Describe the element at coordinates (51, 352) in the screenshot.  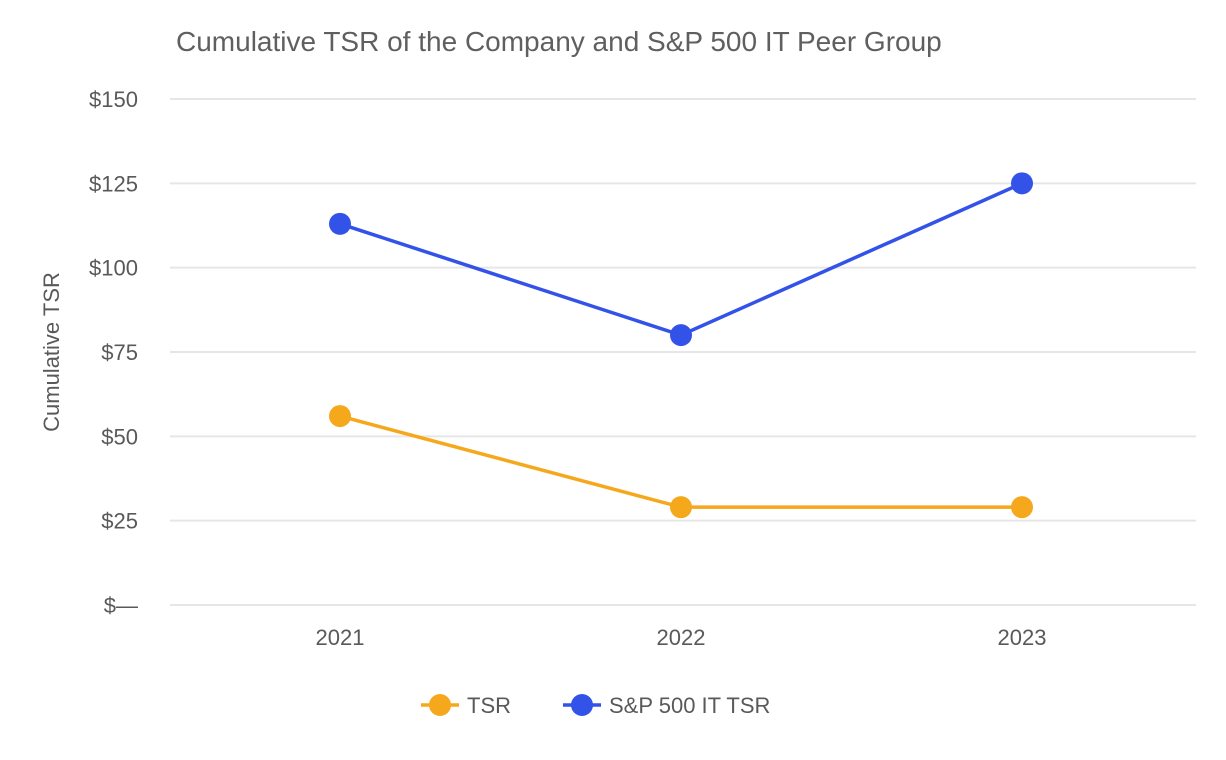
I see `y-axis-title: Cumulative TSR` at that location.